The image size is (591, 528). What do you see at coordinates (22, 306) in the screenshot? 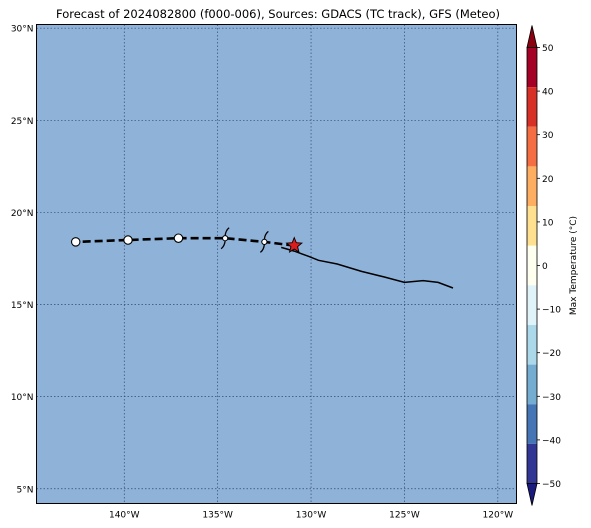
I see `lat-tick-label: 15°N` at bounding box center [22, 306].